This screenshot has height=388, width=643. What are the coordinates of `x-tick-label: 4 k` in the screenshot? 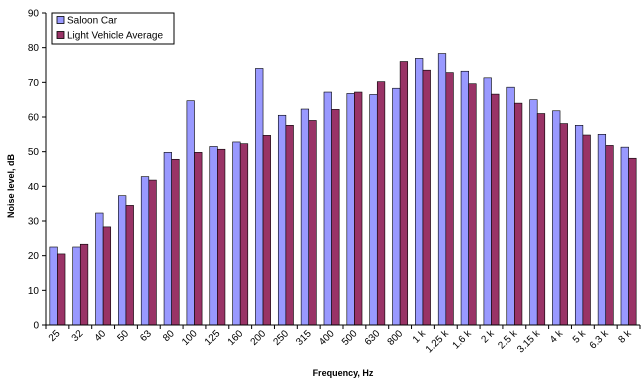 It's located at (557, 337).